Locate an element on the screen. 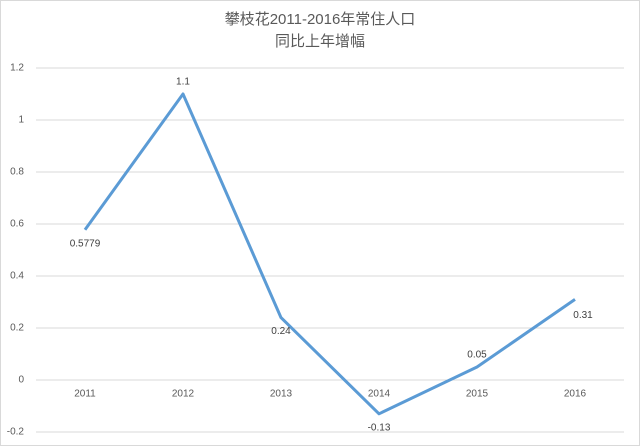  y-tick-label: 1.2 is located at coordinates (17, 68).